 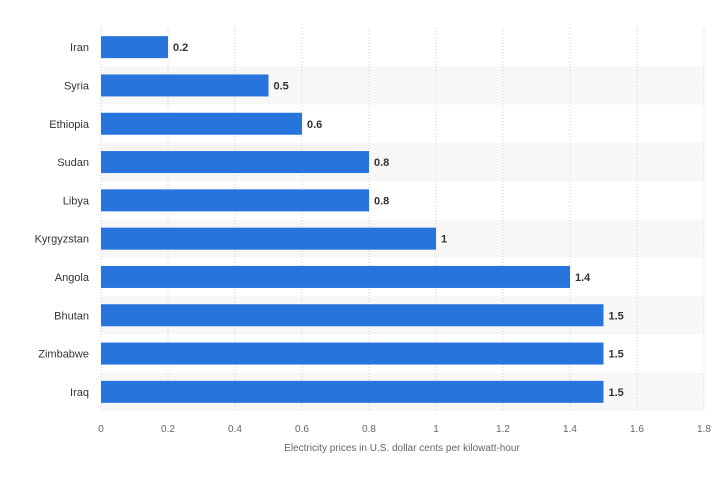 What do you see at coordinates (79, 48) in the screenshot?
I see `category-label: Iran` at bounding box center [79, 48].